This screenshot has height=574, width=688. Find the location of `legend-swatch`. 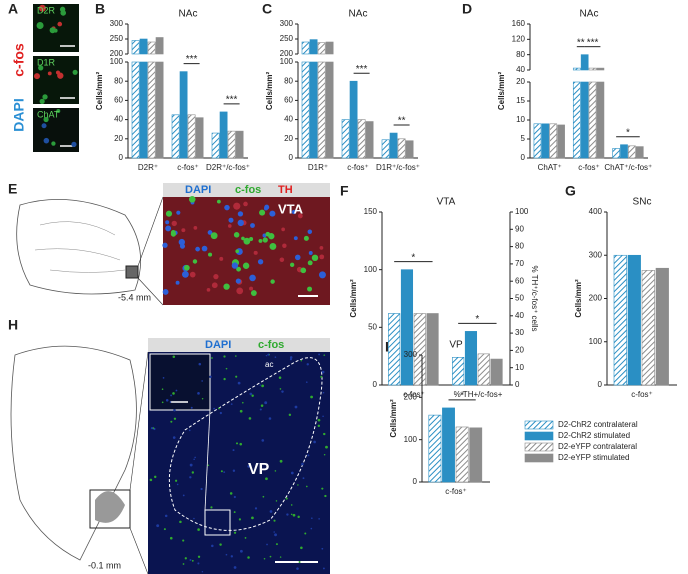

legend-swatch is located at coordinates (539, 447).